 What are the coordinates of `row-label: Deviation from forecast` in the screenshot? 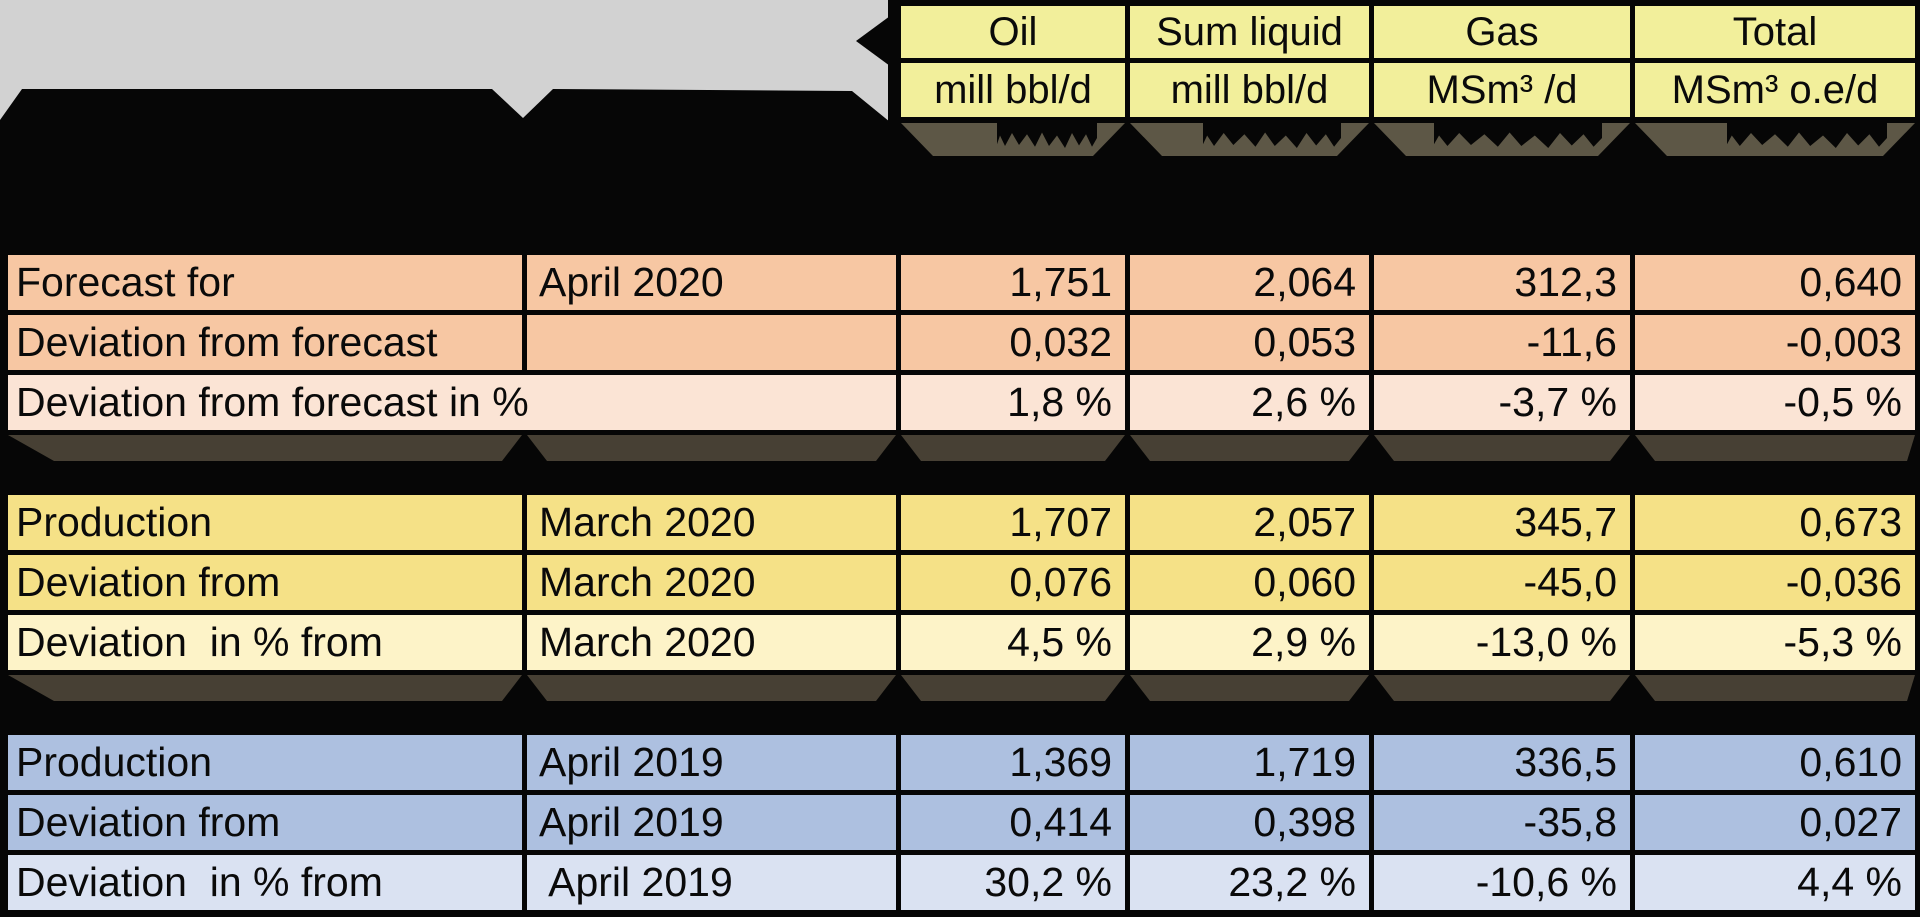 It's located at (265, 342).